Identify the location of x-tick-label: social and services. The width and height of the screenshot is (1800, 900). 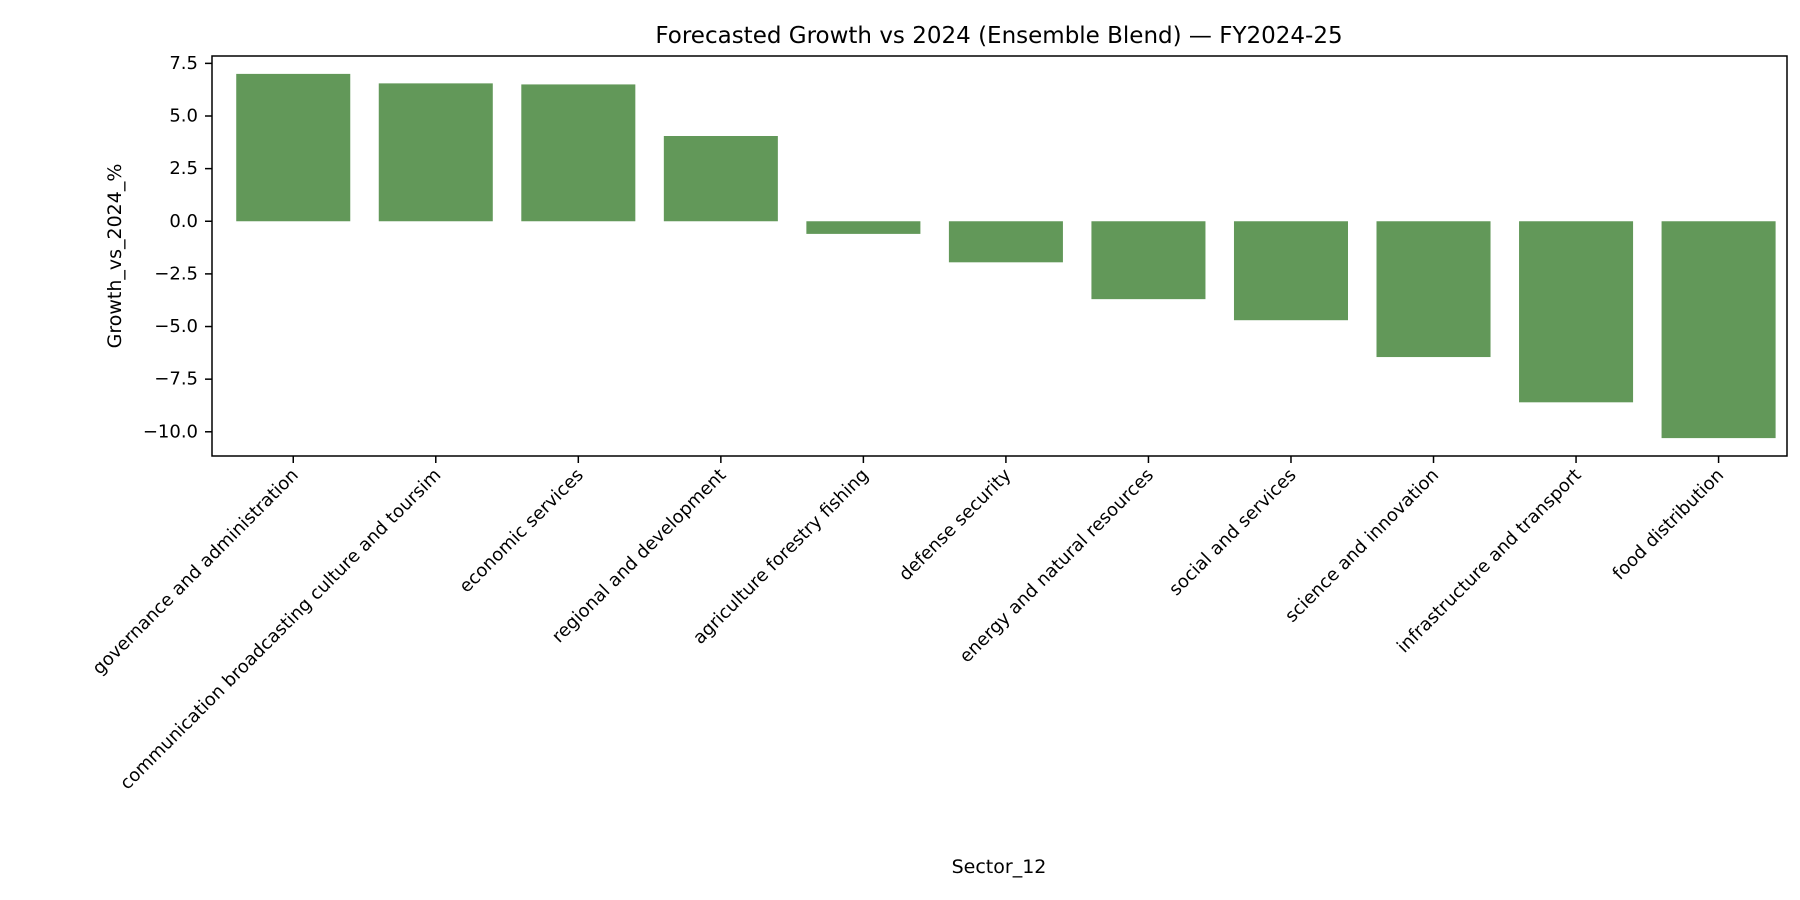
(1232, 532).